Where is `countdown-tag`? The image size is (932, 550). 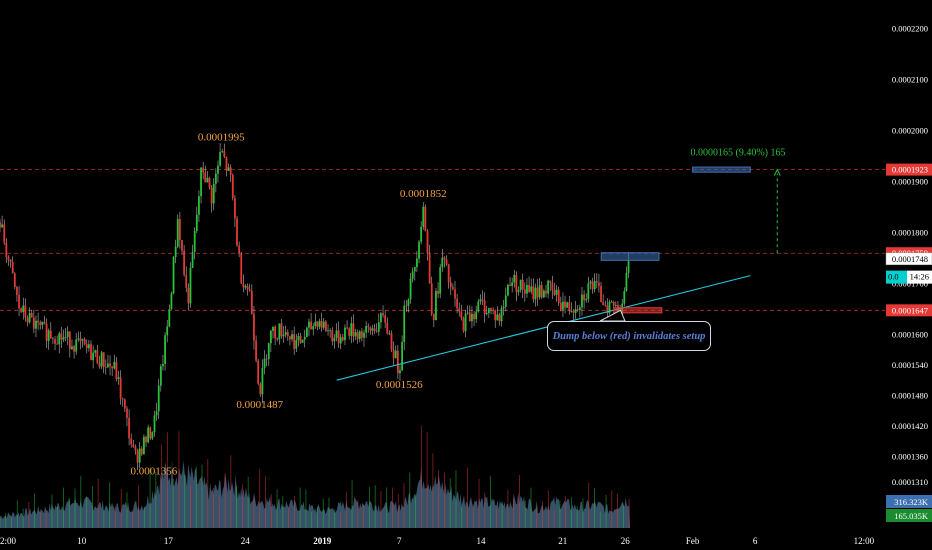
countdown-tag is located at coordinates (919, 277).